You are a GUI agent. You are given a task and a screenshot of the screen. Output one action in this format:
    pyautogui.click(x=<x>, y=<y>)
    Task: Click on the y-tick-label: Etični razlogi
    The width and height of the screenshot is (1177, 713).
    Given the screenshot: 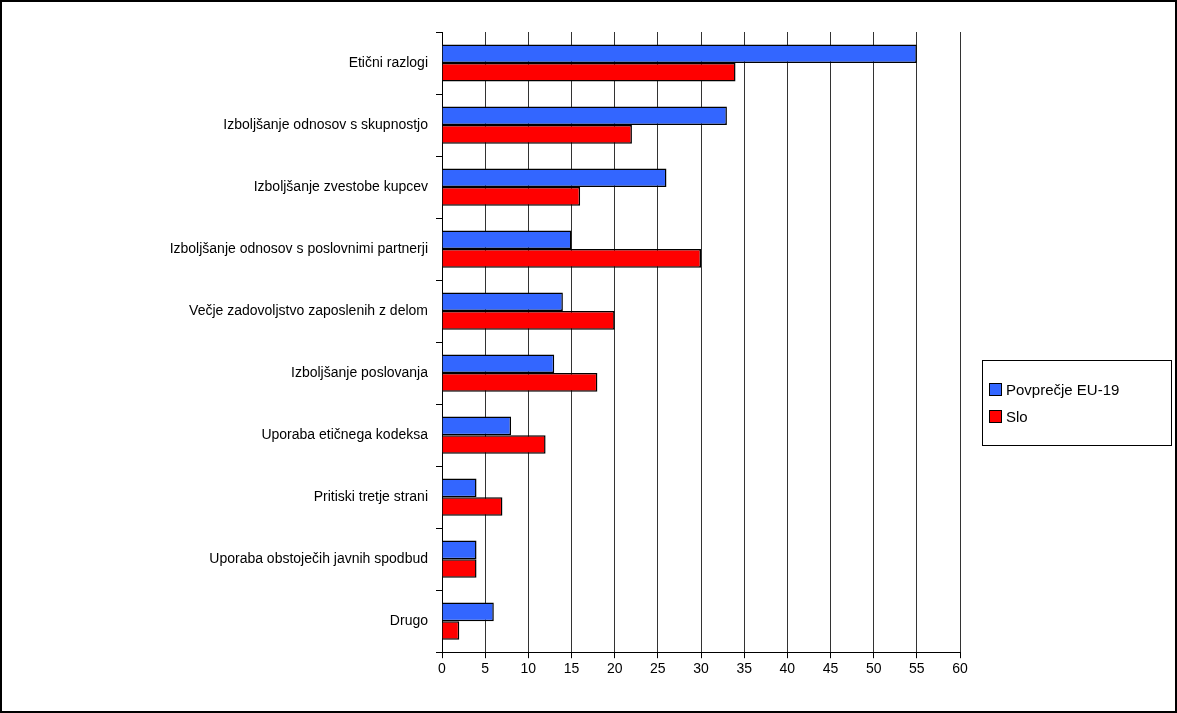 What is the action you would take?
    pyautogui.click(x=388, y=61)
    